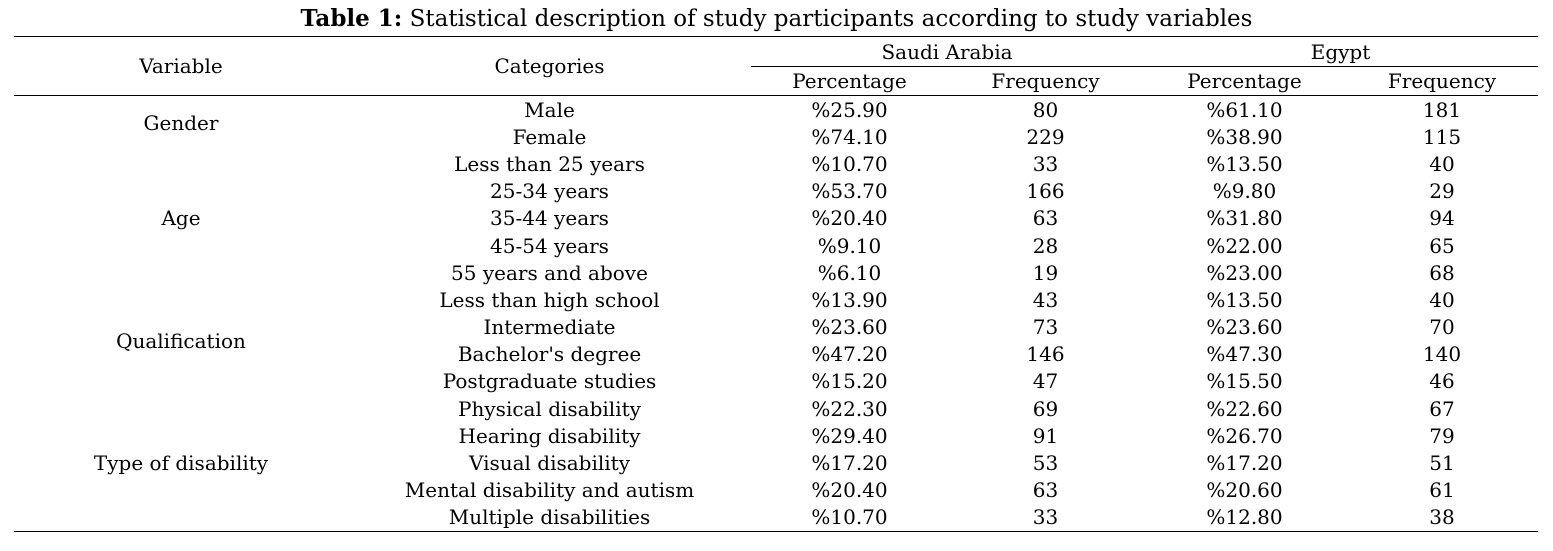 Image resolution: width=1553 pixels, height=551 pixels. What do you see at coordinates (549, 435) in the screenshot?
I see `category-cell: Hearing disability` at bounding box center [549, 435].